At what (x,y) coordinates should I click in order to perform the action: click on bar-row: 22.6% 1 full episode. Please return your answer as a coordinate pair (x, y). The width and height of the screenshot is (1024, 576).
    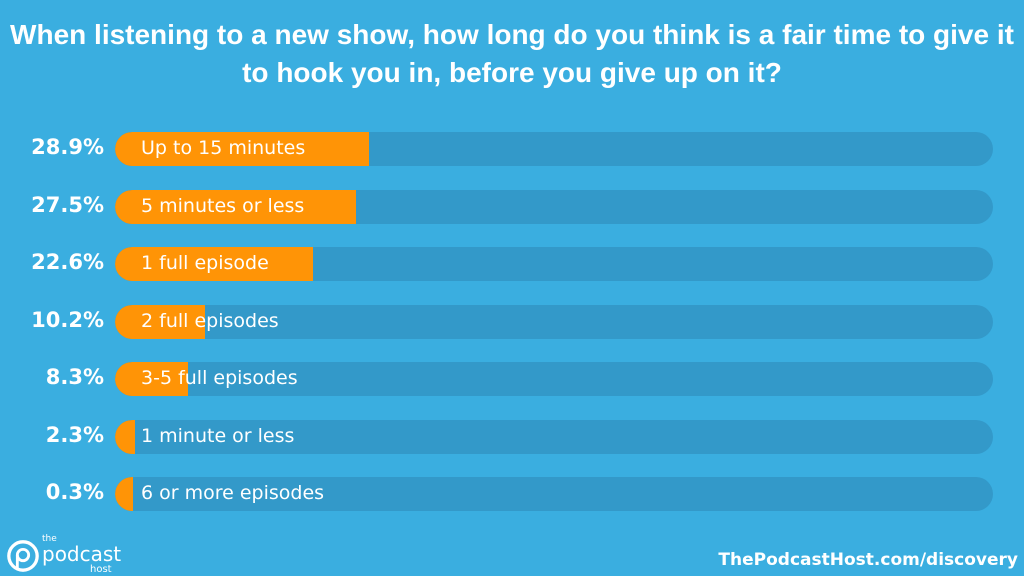
    Looking at the image, I should click on (512, 264).